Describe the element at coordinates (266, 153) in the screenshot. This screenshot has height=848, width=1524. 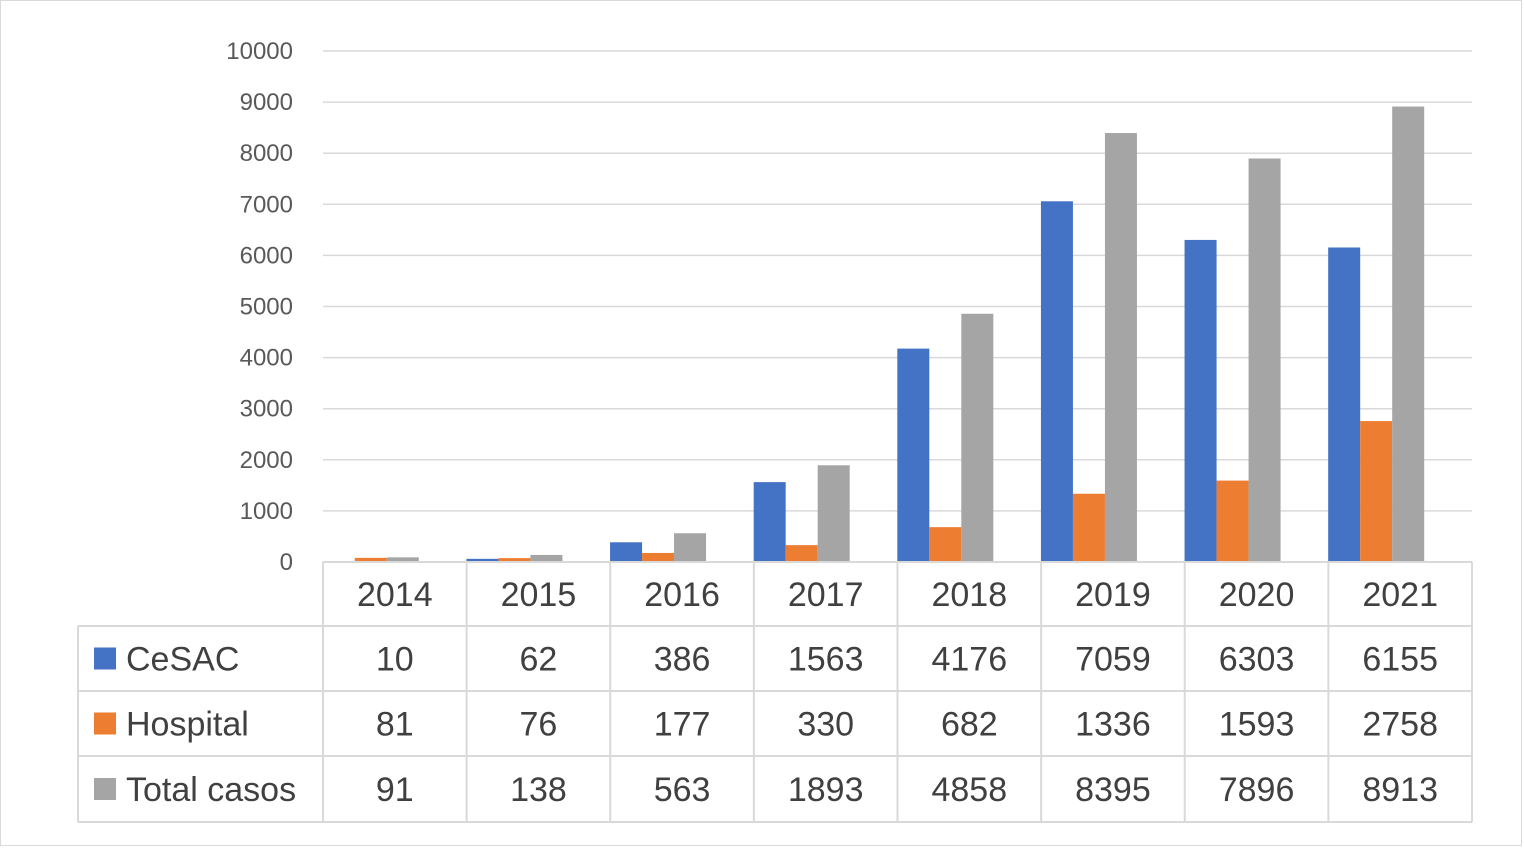
I see `y-tick-label: 8000` at that location.